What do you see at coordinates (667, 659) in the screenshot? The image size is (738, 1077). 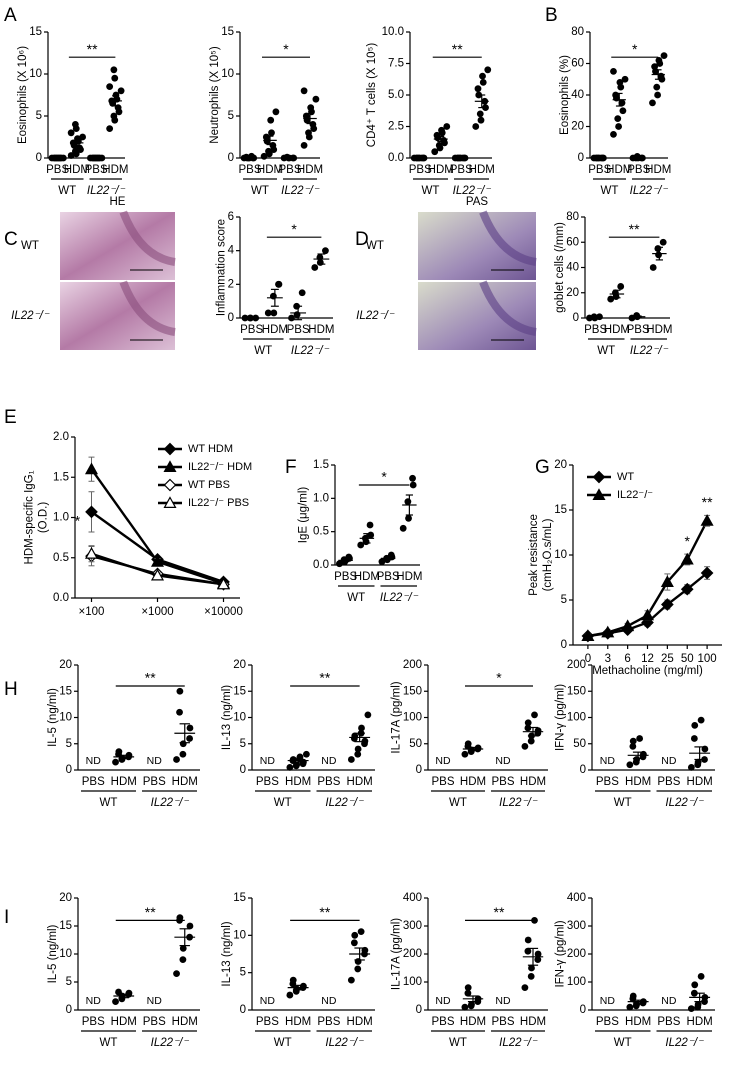 I see `x-tick-label: 25` at bounding box center [667, 659].